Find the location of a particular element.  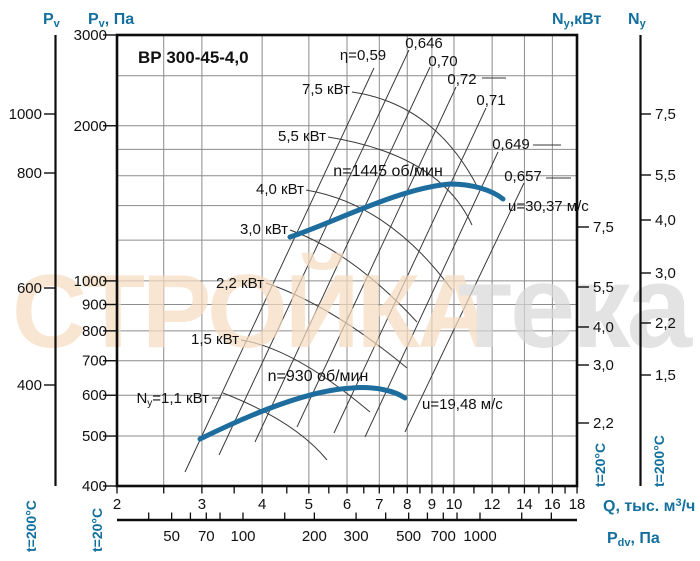

q-tick-label-5: 5 is located at coordinates (309, 504).